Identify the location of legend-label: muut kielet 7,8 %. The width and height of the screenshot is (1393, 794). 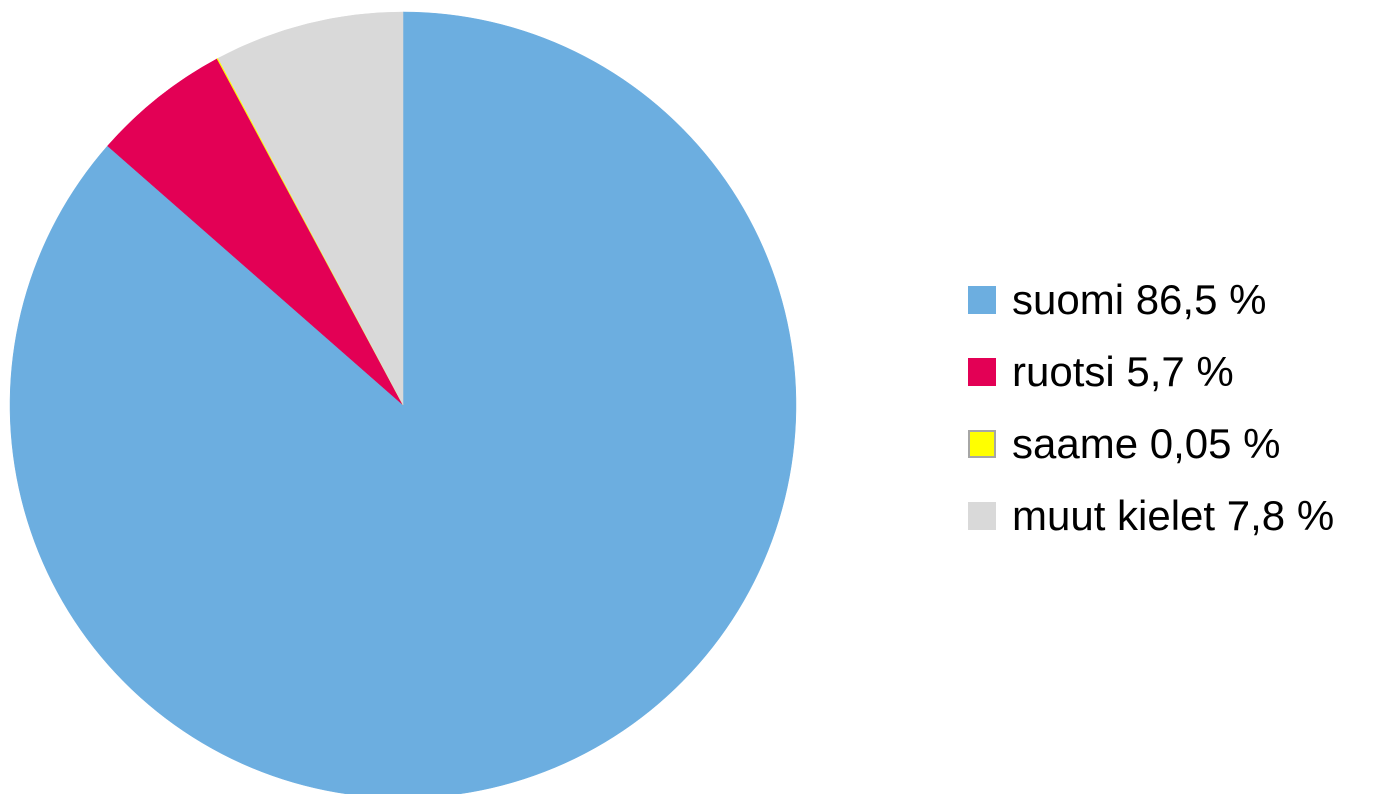
(1173, 515).